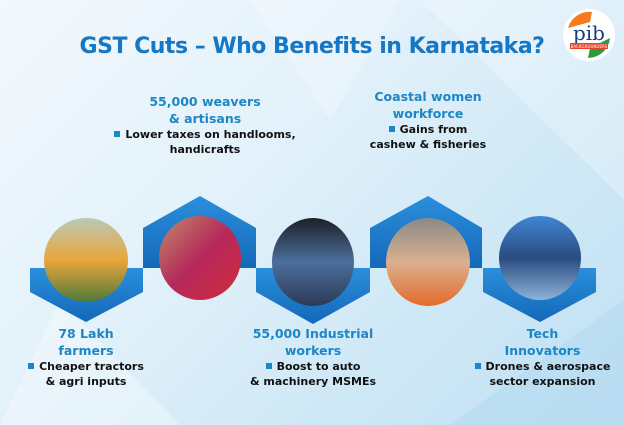 The height and width of the screenshot is (425, 624). Describe the element at coordinates (548, 366) in the screenshot. I see `group-description: Drones & aerospace` at that location.